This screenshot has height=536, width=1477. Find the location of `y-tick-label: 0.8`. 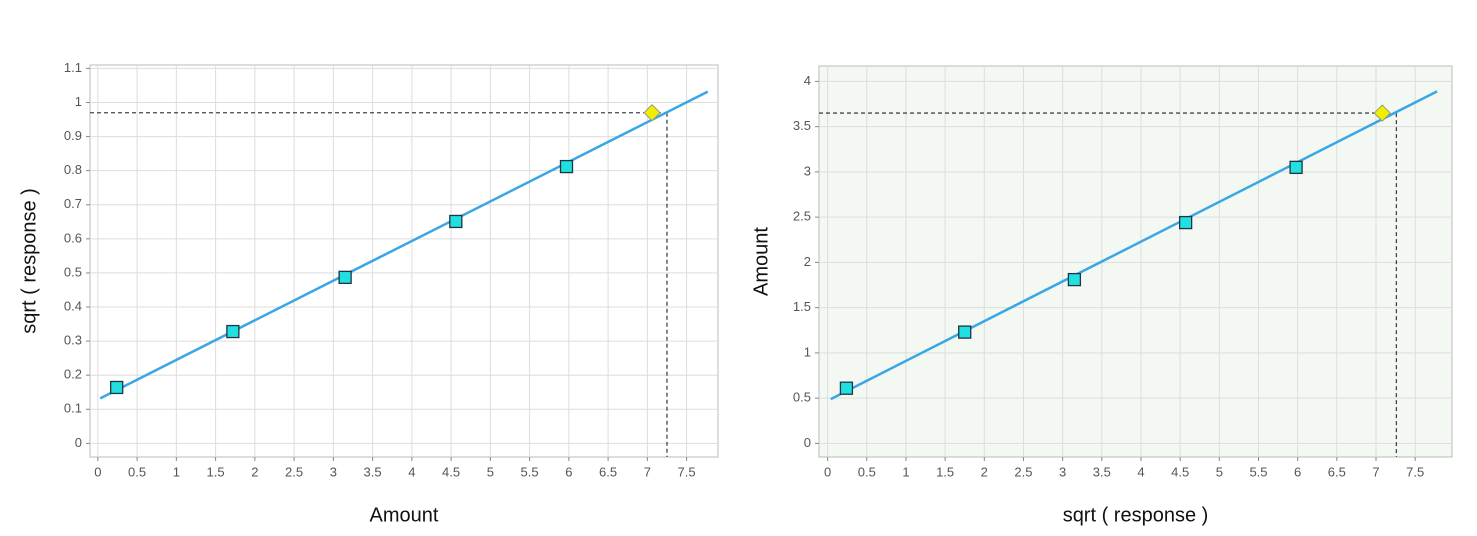

y-tick-label: 0.8 is located at coordinates (73, 169).